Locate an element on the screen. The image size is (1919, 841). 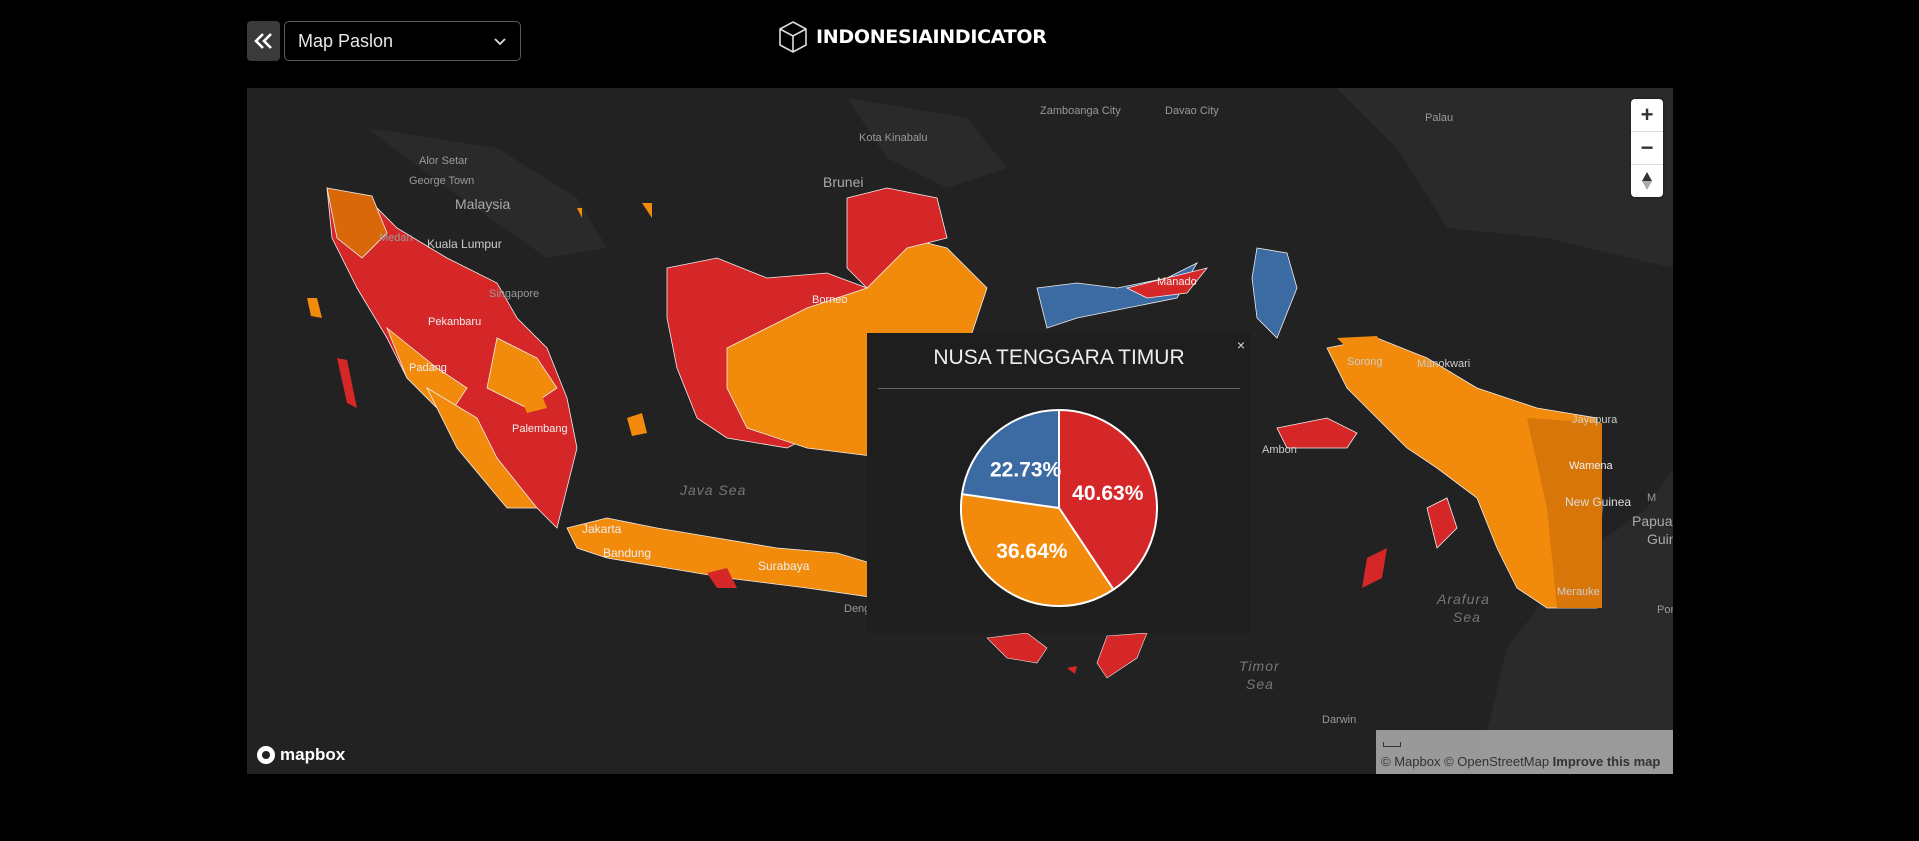
map-label: Timor is located at coordinates (1259, 666).